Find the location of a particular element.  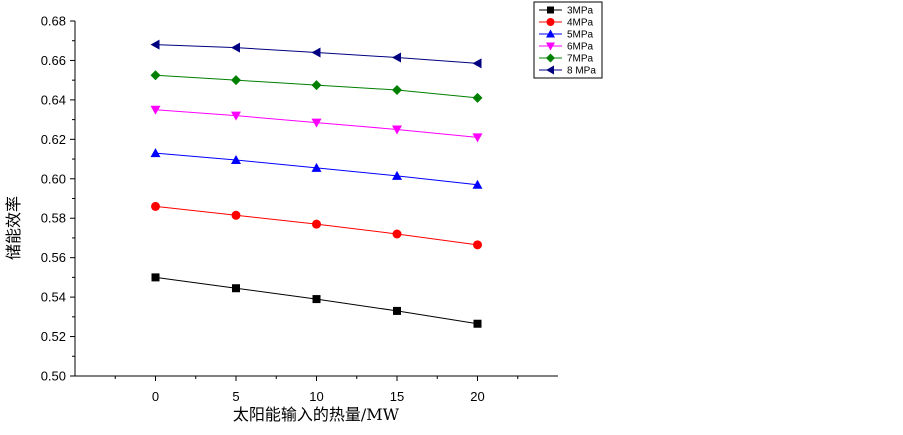

legend-item: 4MPa is located at coordinates (566, 23).